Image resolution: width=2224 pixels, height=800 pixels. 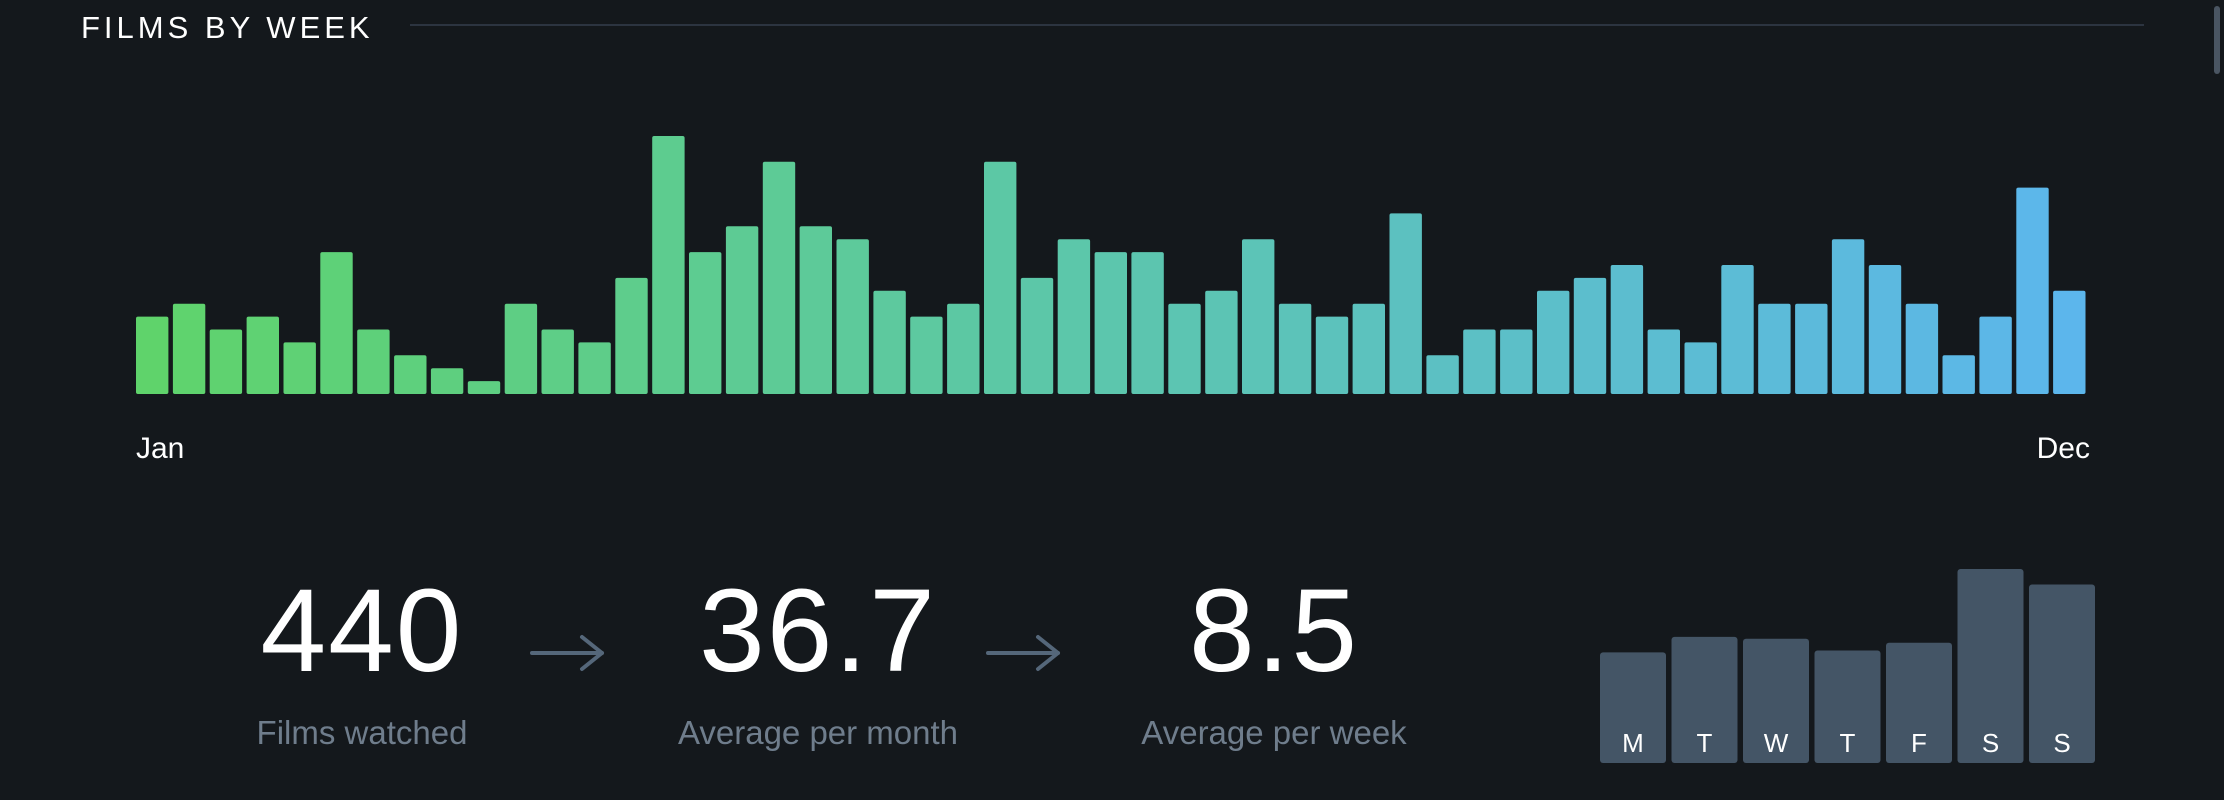 I want to click on weekday-label: M, so click(x=1633, y=743).